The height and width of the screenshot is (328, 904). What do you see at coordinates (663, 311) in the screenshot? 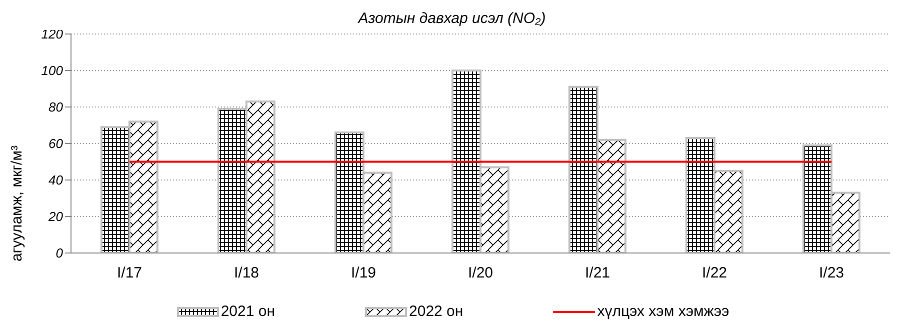
I see `legend-label: хүлцэх хэм хэмжээ` at bounding box center [663, 311].